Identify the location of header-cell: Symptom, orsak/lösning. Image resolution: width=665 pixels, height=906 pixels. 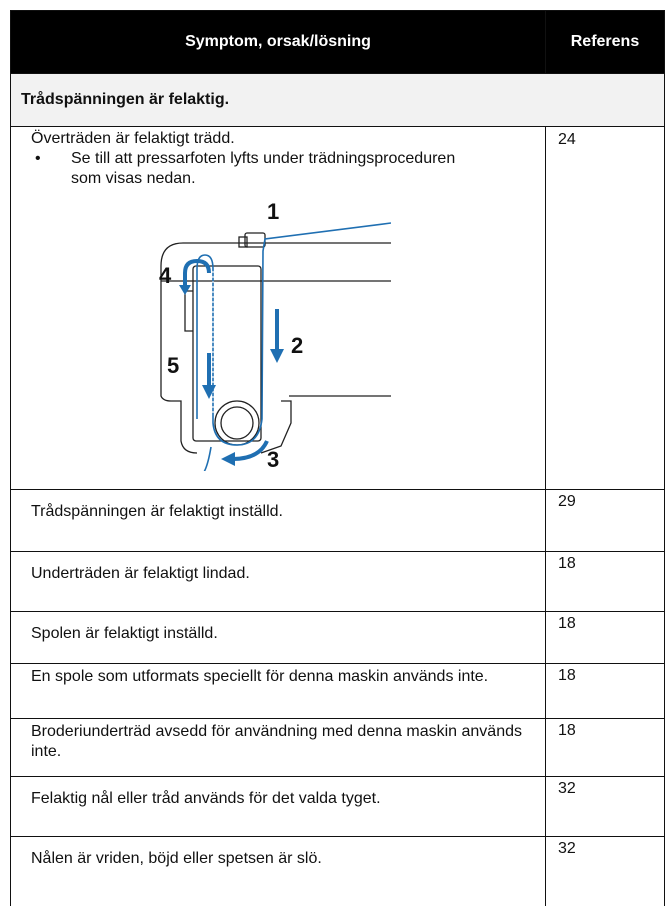
(278, 42).